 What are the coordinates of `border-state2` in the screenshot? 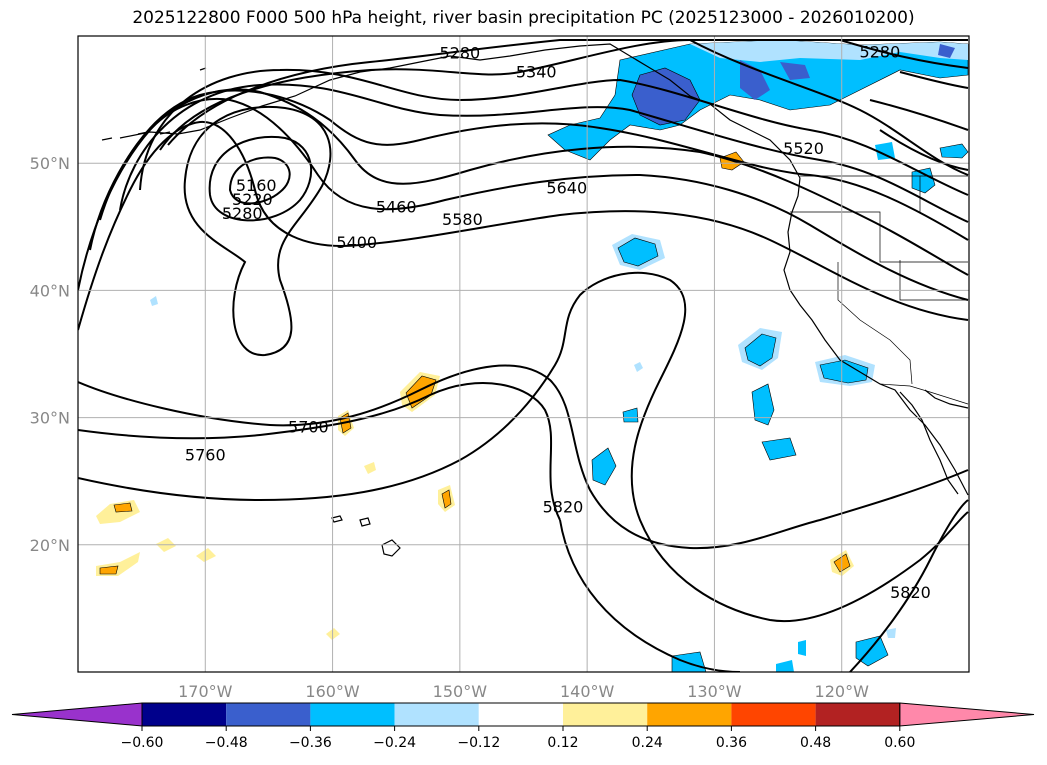 It's located at (875, 323).